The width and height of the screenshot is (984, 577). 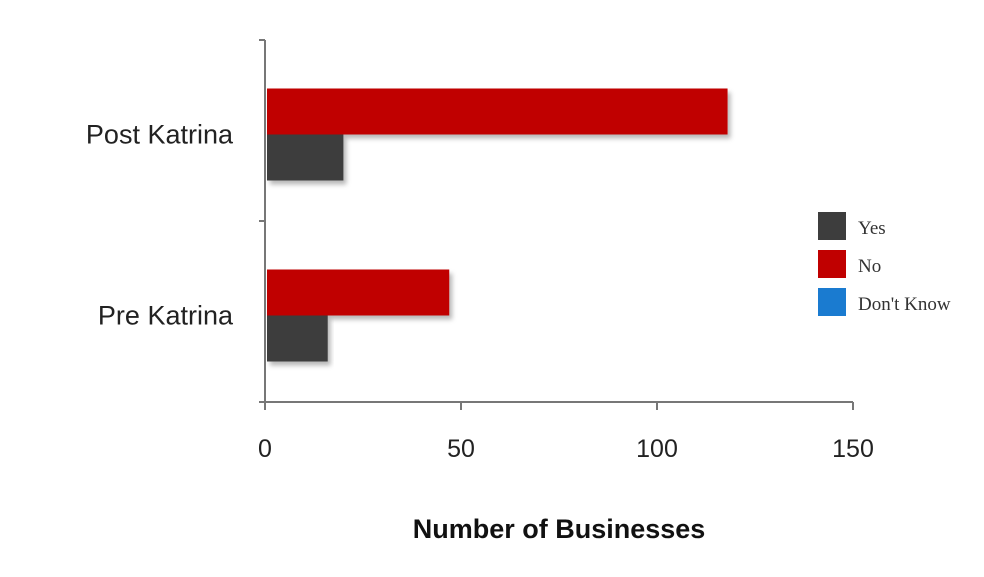 What do you see at coordinates (832, 302) in the screenshot?
I see `legend-swatch-don-t-know` at bounding box center [832, 302].